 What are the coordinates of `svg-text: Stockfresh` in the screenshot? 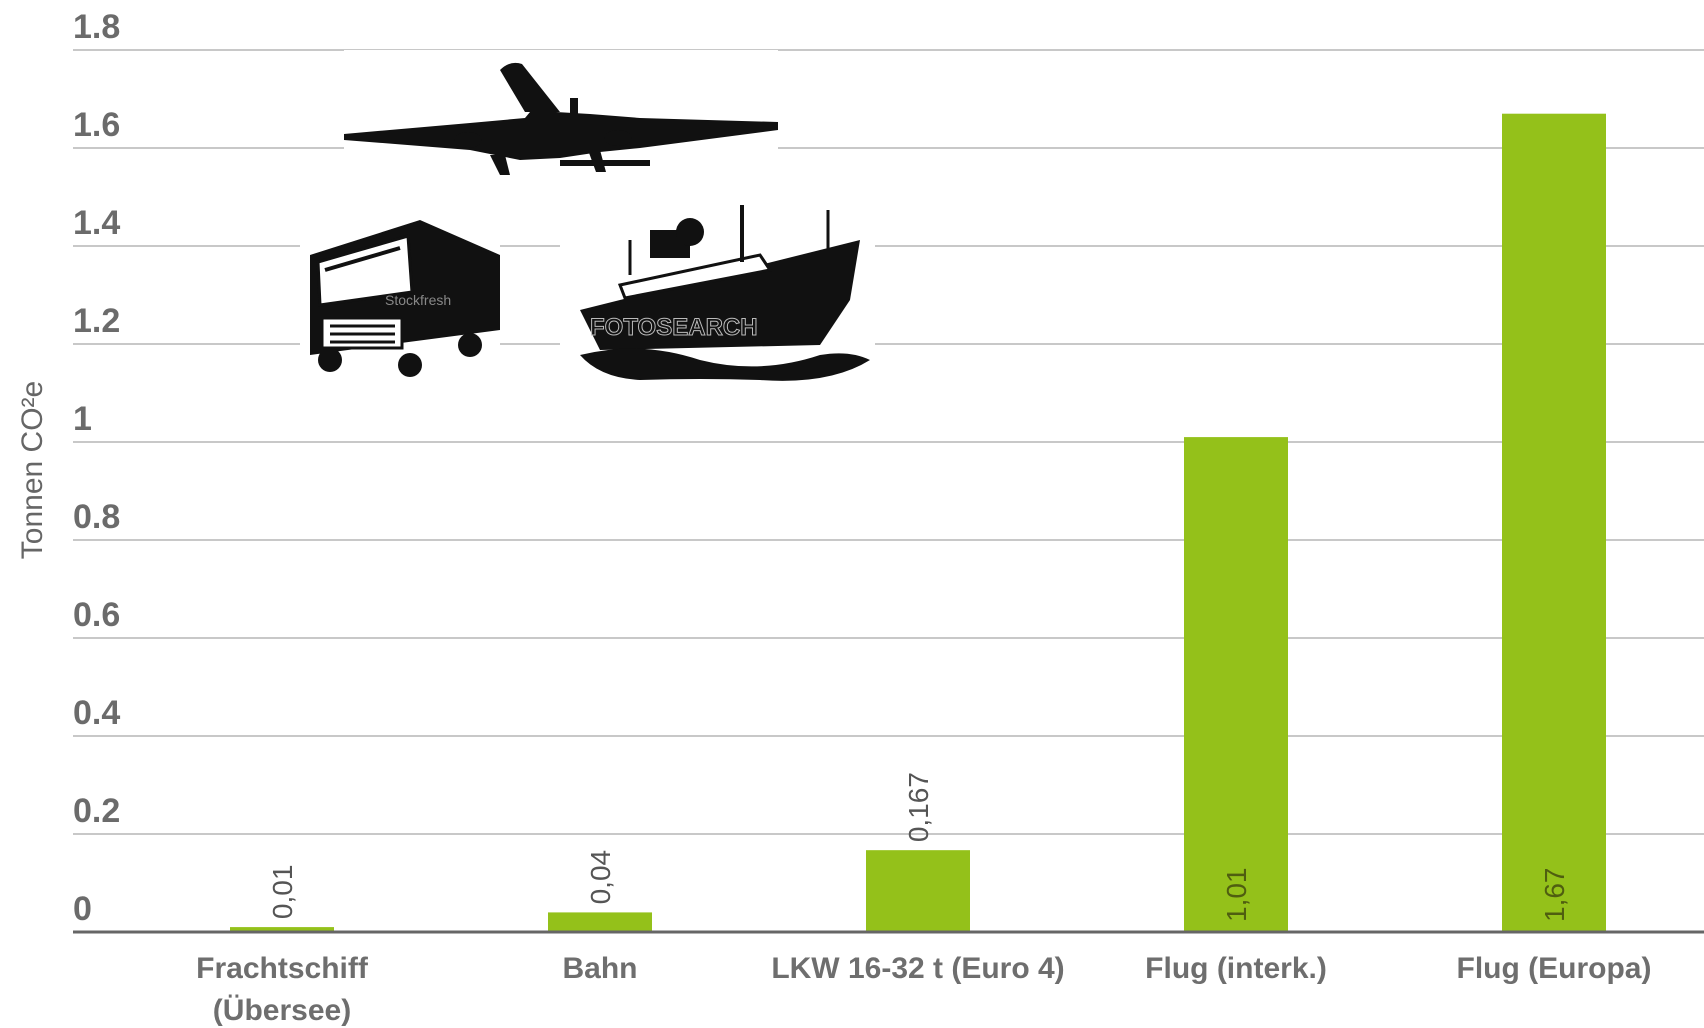 It's located at (418, 300).